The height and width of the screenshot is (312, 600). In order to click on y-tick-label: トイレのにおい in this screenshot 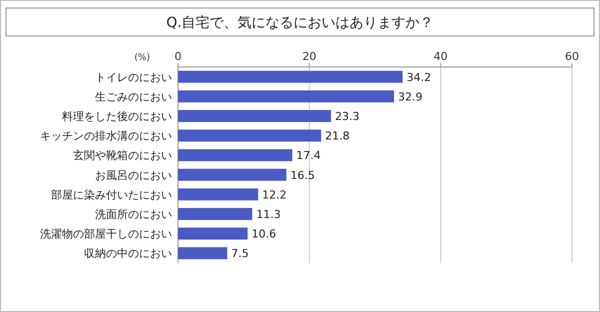, I will do `click(133, 77)`.